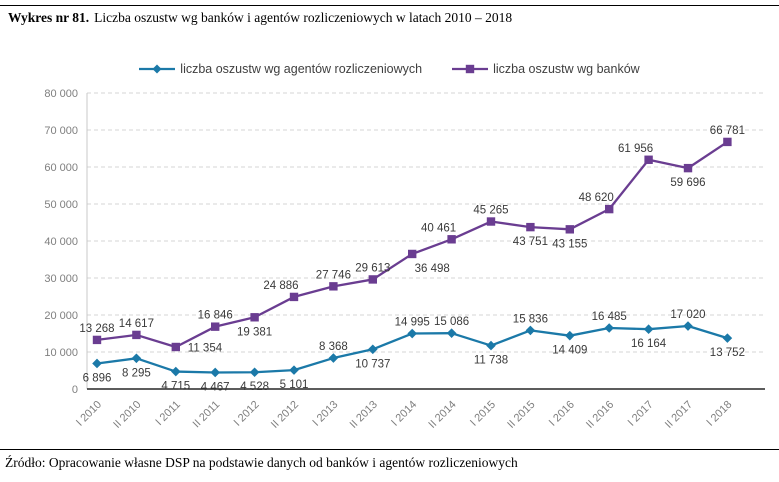 Image resolution: width=779 pixels, height=482 pixels. I want to click on x-axis-label: II 2010, so click(127, 415).